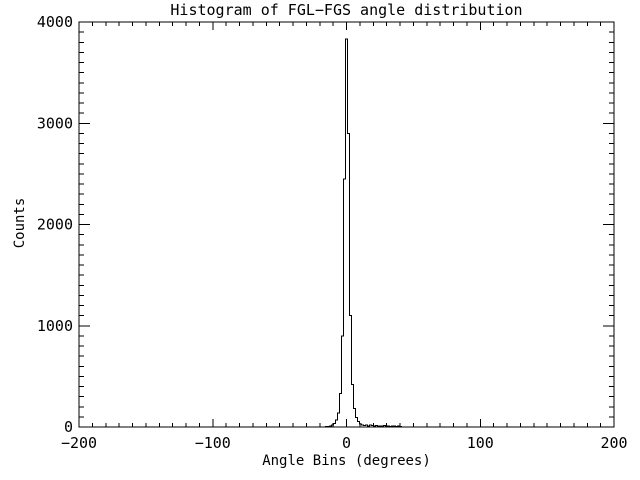 The width and height of the screenshot is (640, 480). I want to click on x-axis-title: Angle Bins (degrees), so click(346, 461).